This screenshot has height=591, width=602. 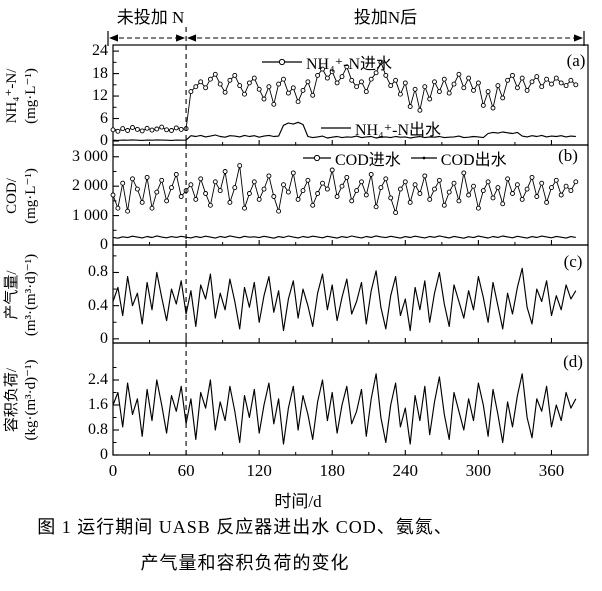 What do you see at coordinates (150, 17) in the screenshot?
I see `phase1-label: 未投加 N` at bounding box center [150, 17].